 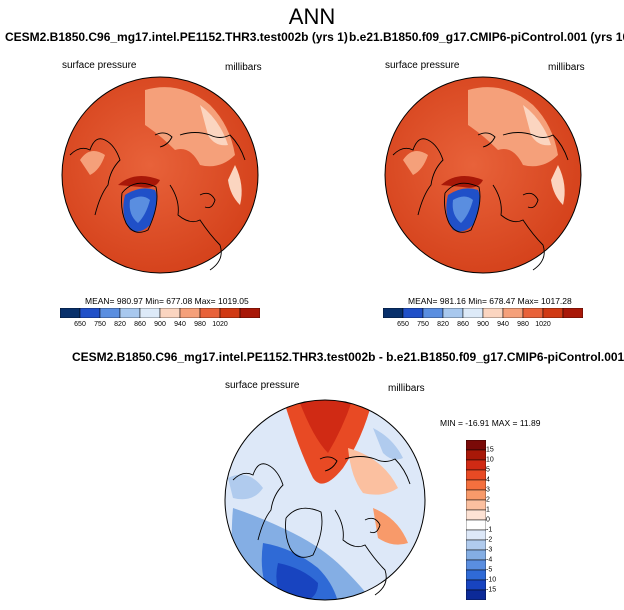 What do you see at coordinates (496, 520) in the screenshot?
I see `panel-3-colorbar: 15 10 5 4 3 2 1 0 -1 -2 -3 -4 -5 -10 -15` at bounding box center [496, 520].